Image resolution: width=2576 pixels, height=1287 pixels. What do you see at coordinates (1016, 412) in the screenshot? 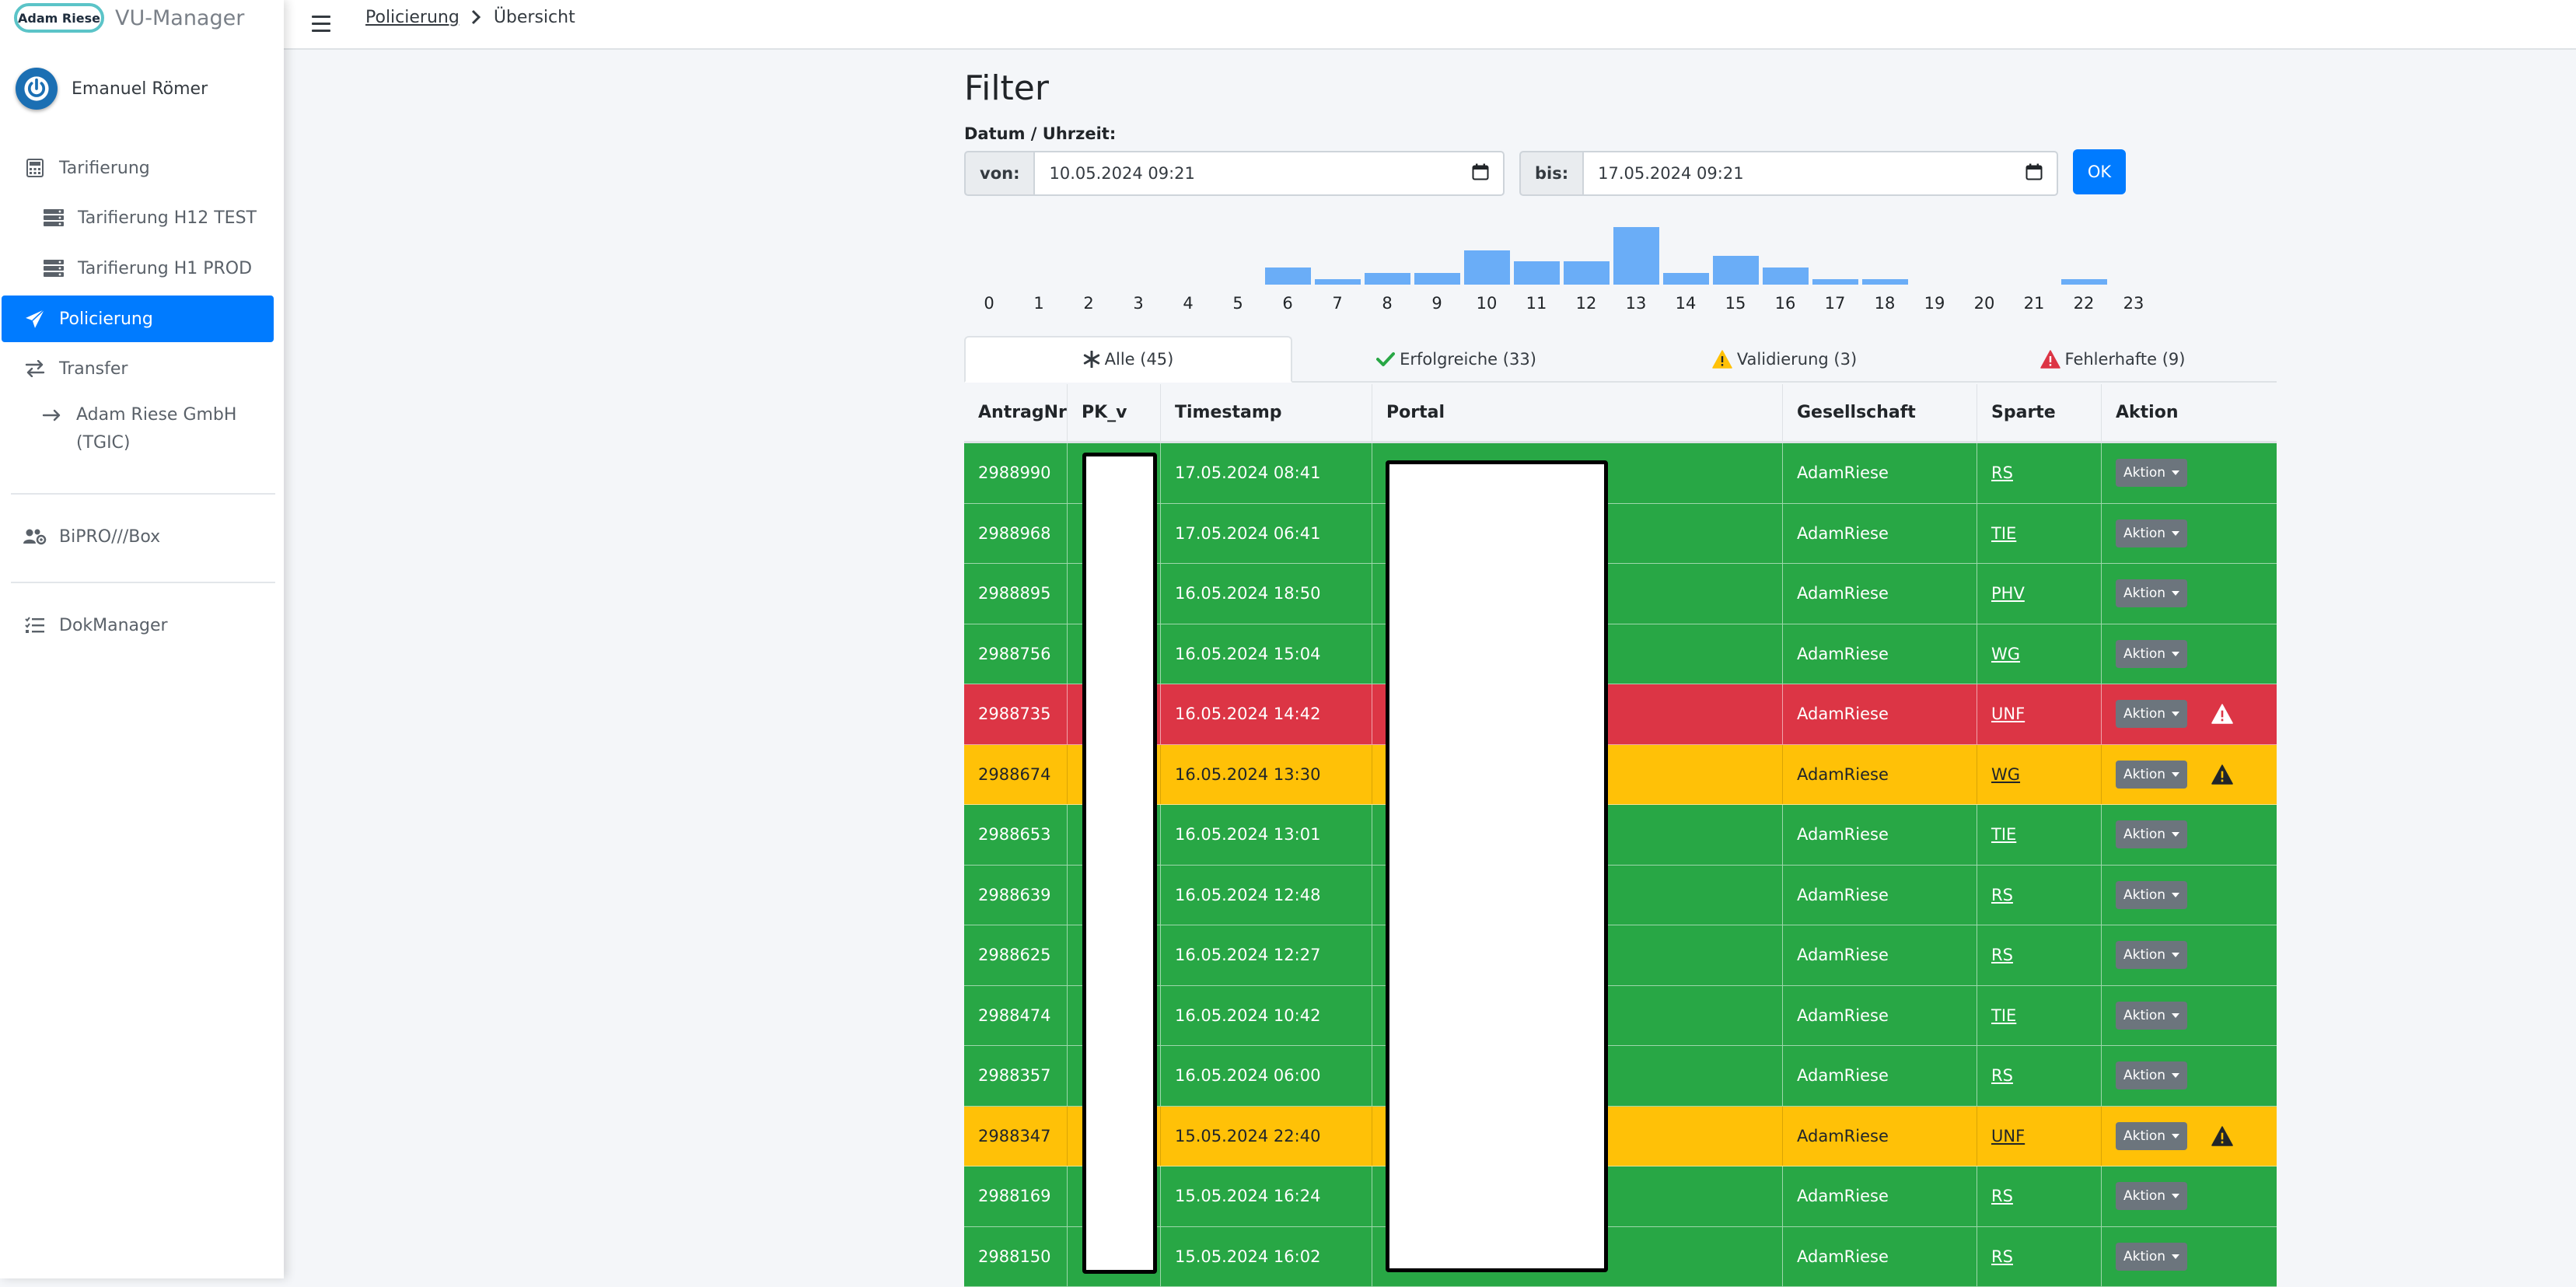
I see `column-header: AntragNr` at bounding box center [1016, 412].